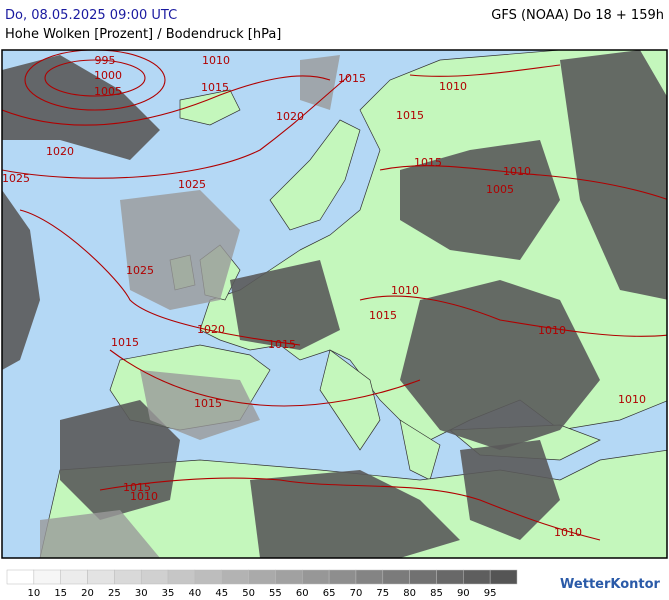  Describe the element at coordinates (356, 593) in the screenshot. I see `legend-label: 70` at that location.